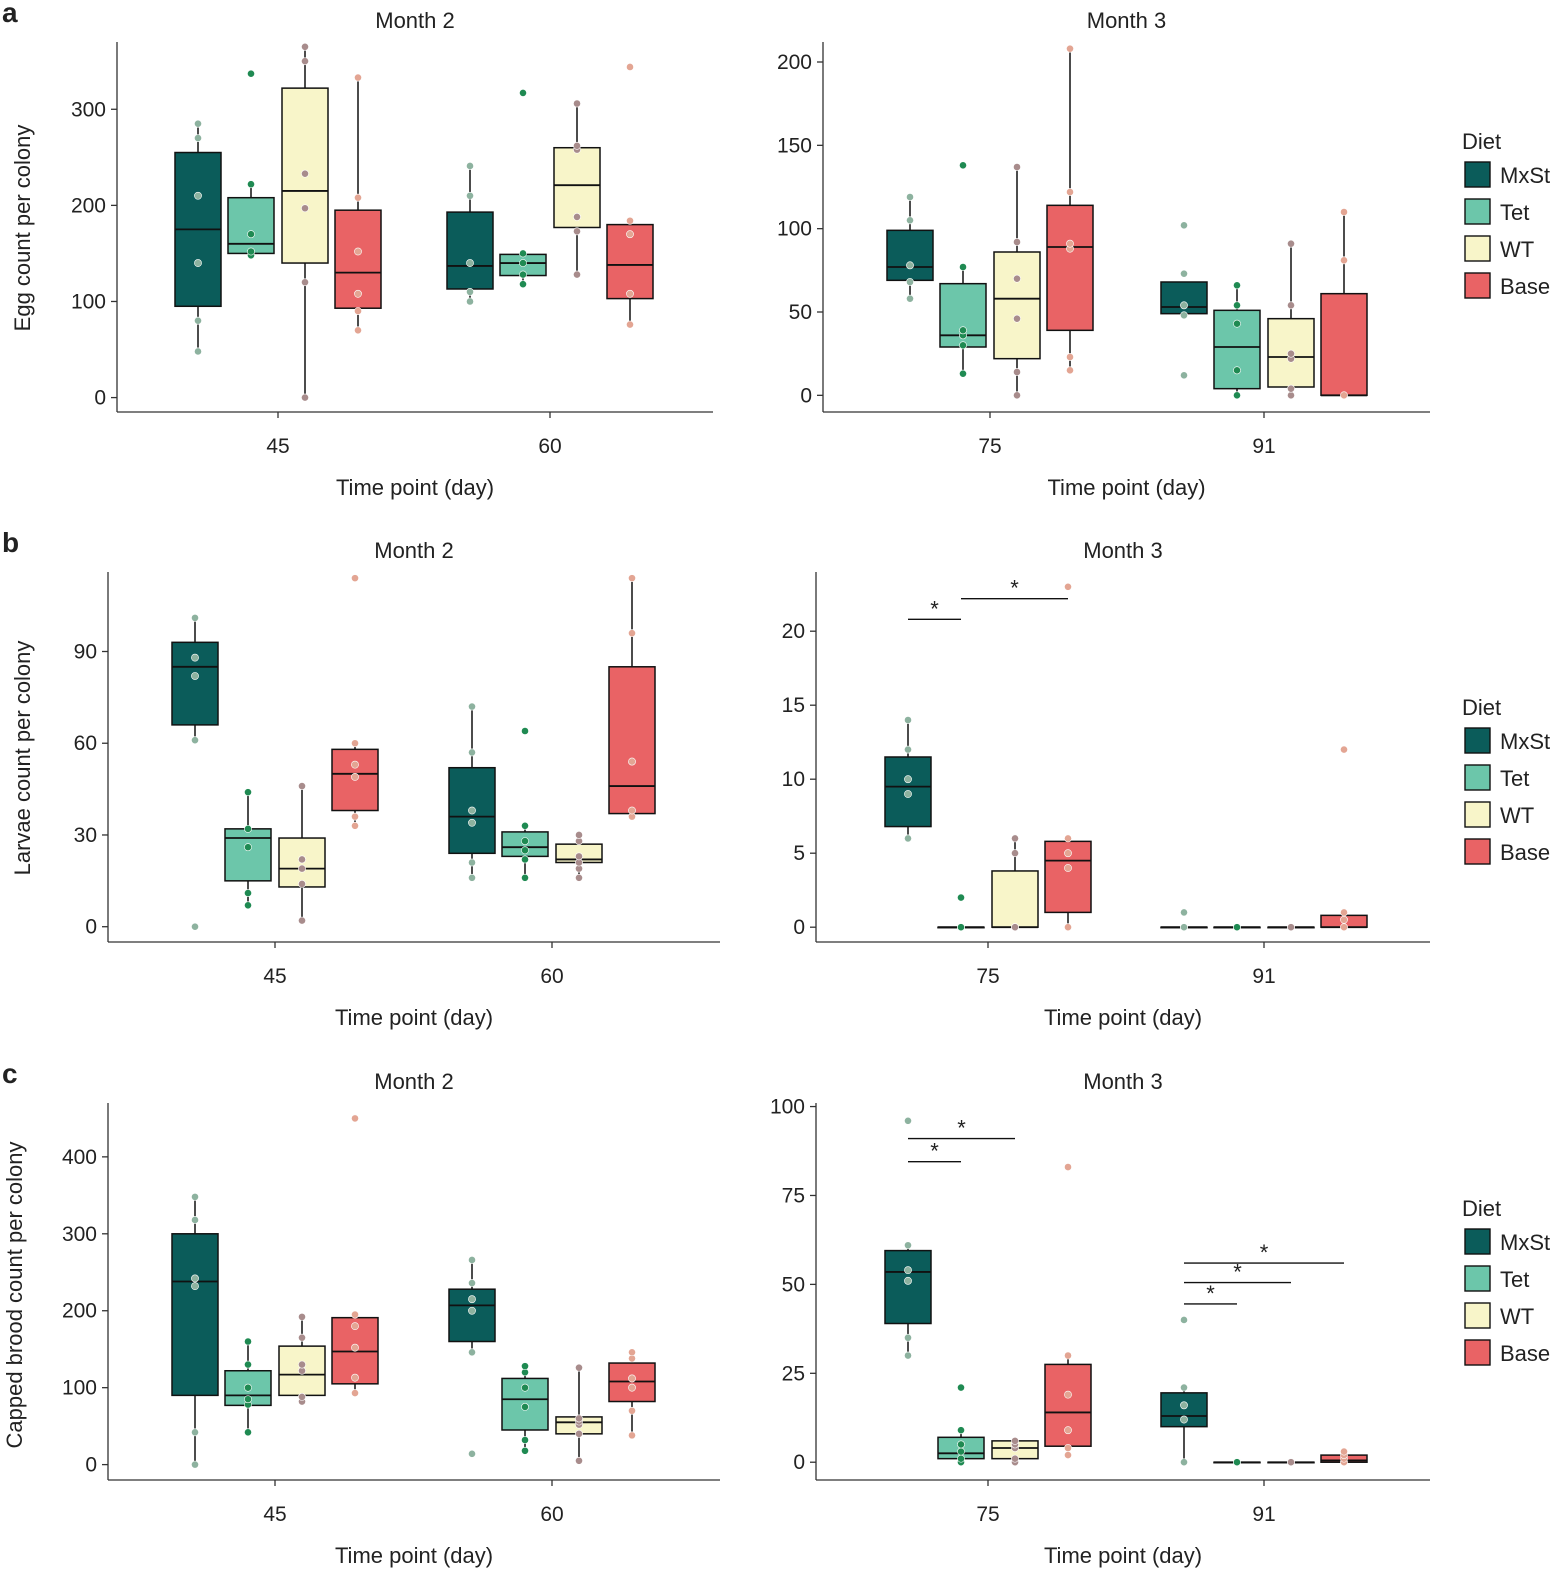  I want to click on y-tick-label: 150, so click(794, 145).